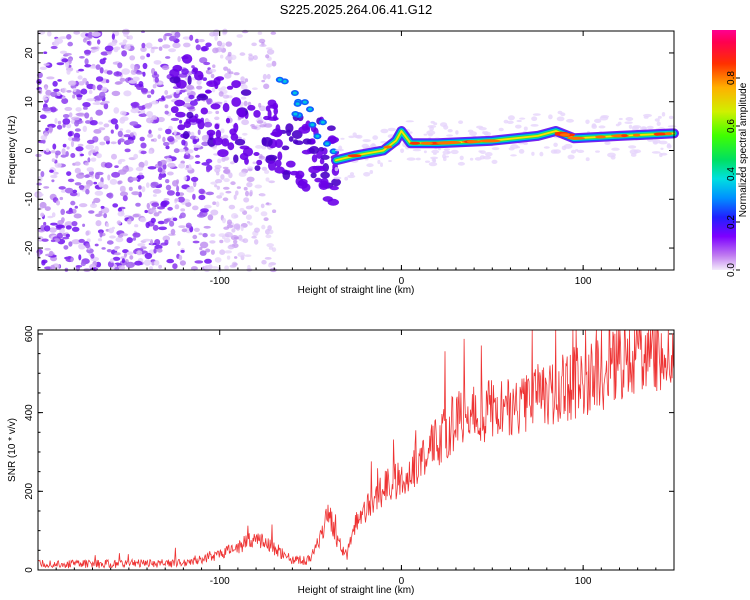 This screenshot has width=750, height=600. What do you see at coordinates (29, 199) in the screenshot?
I see `spectrogram-y-tick-label: -10` at bounding box center [29, 199].